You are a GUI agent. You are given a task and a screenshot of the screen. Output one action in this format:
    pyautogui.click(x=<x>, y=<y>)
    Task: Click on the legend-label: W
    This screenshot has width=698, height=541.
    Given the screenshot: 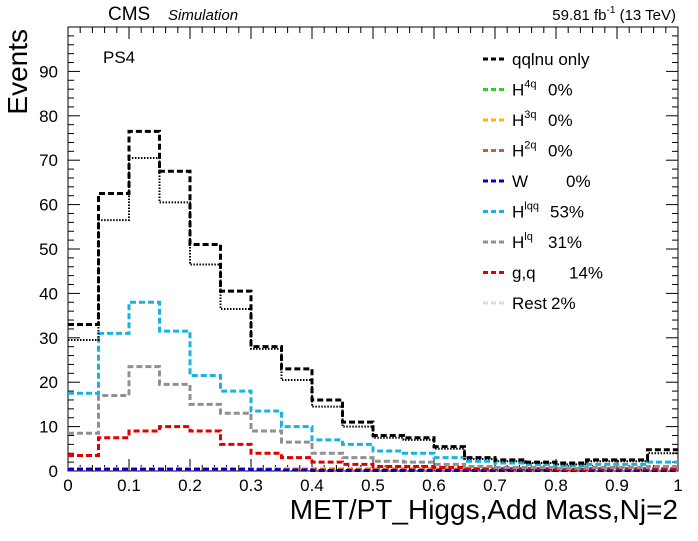 What is the action you would take?
    pyautogui.click(x=520, y=181)
    